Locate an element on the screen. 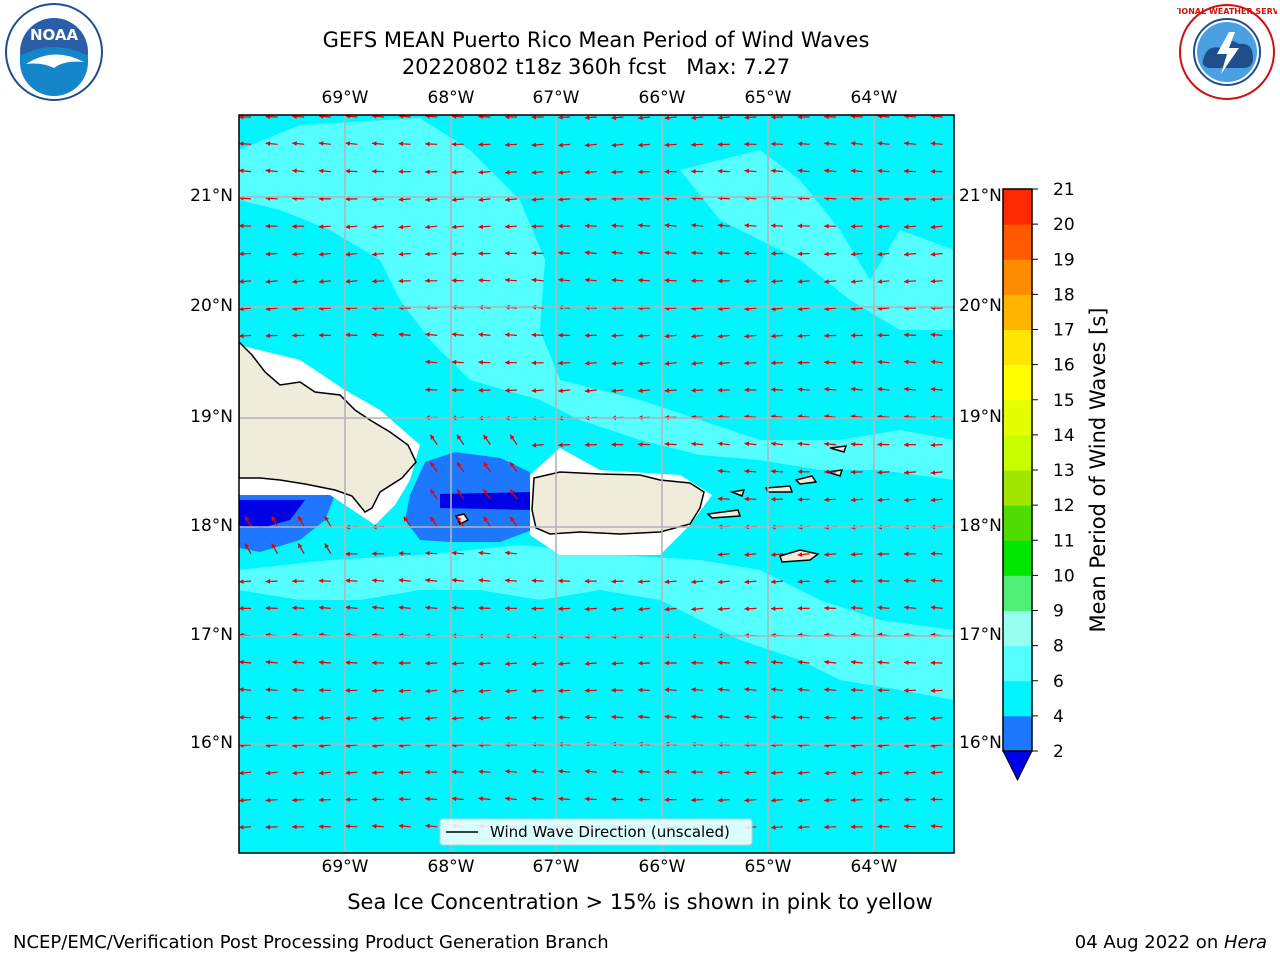 The height and width of the screenshot is (960, 1280). colorbar-tick-label: 13 is located at coordinates (1064, 471).